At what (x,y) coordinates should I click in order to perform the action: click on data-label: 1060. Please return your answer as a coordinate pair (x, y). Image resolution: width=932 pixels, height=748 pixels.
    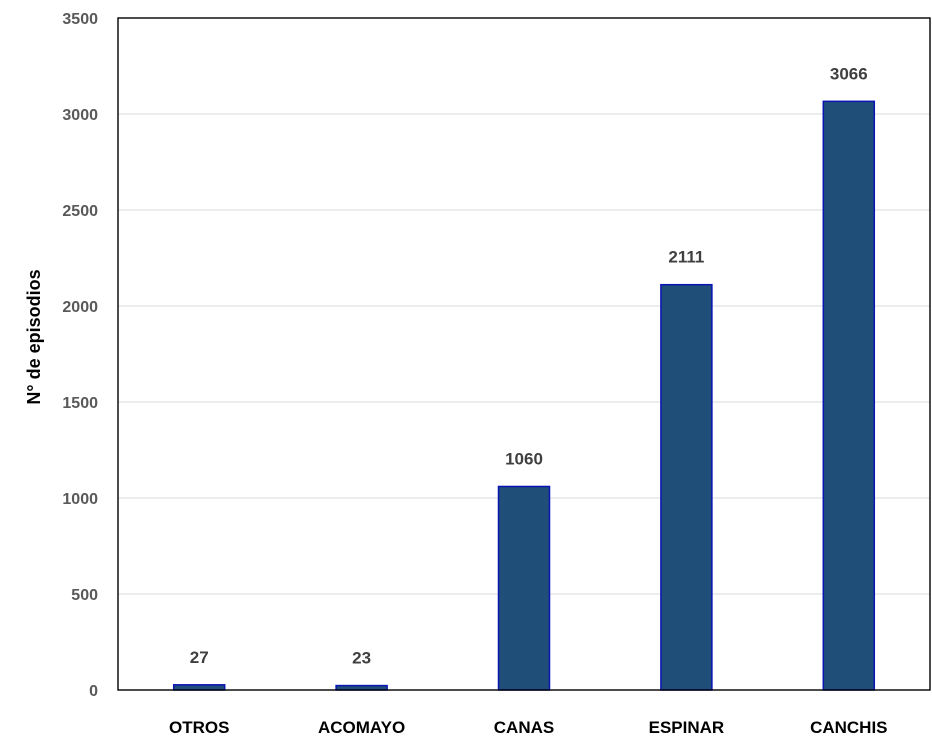
    Looking at the image, I should click on (524, 458).